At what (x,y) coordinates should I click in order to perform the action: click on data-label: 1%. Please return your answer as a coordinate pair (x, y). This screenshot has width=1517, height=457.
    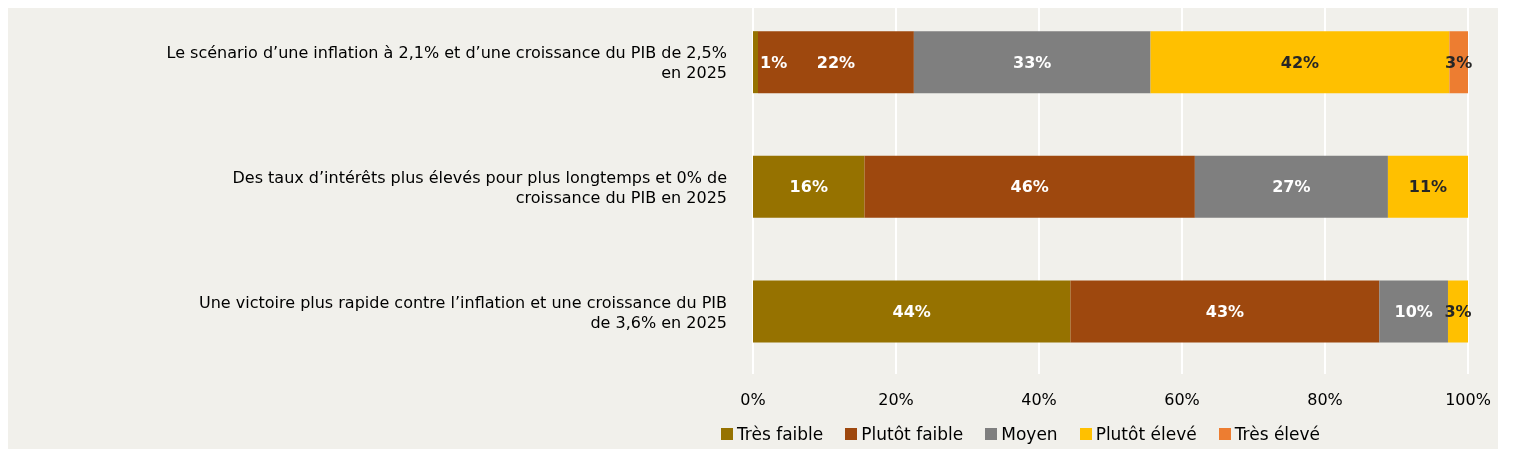
    Looking at the image, I should click on (774, 62).